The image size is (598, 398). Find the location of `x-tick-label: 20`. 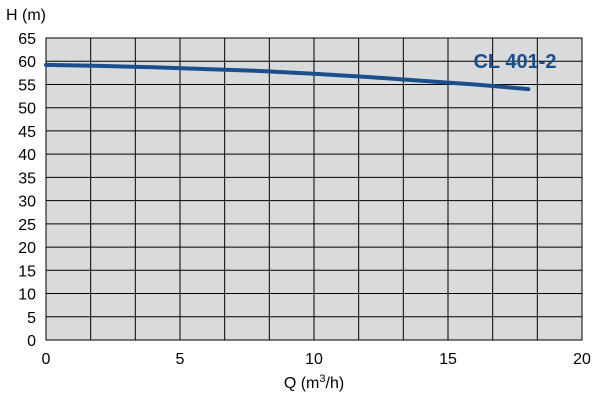

x-tick-label: 20 is located at coordinates (582, 359).